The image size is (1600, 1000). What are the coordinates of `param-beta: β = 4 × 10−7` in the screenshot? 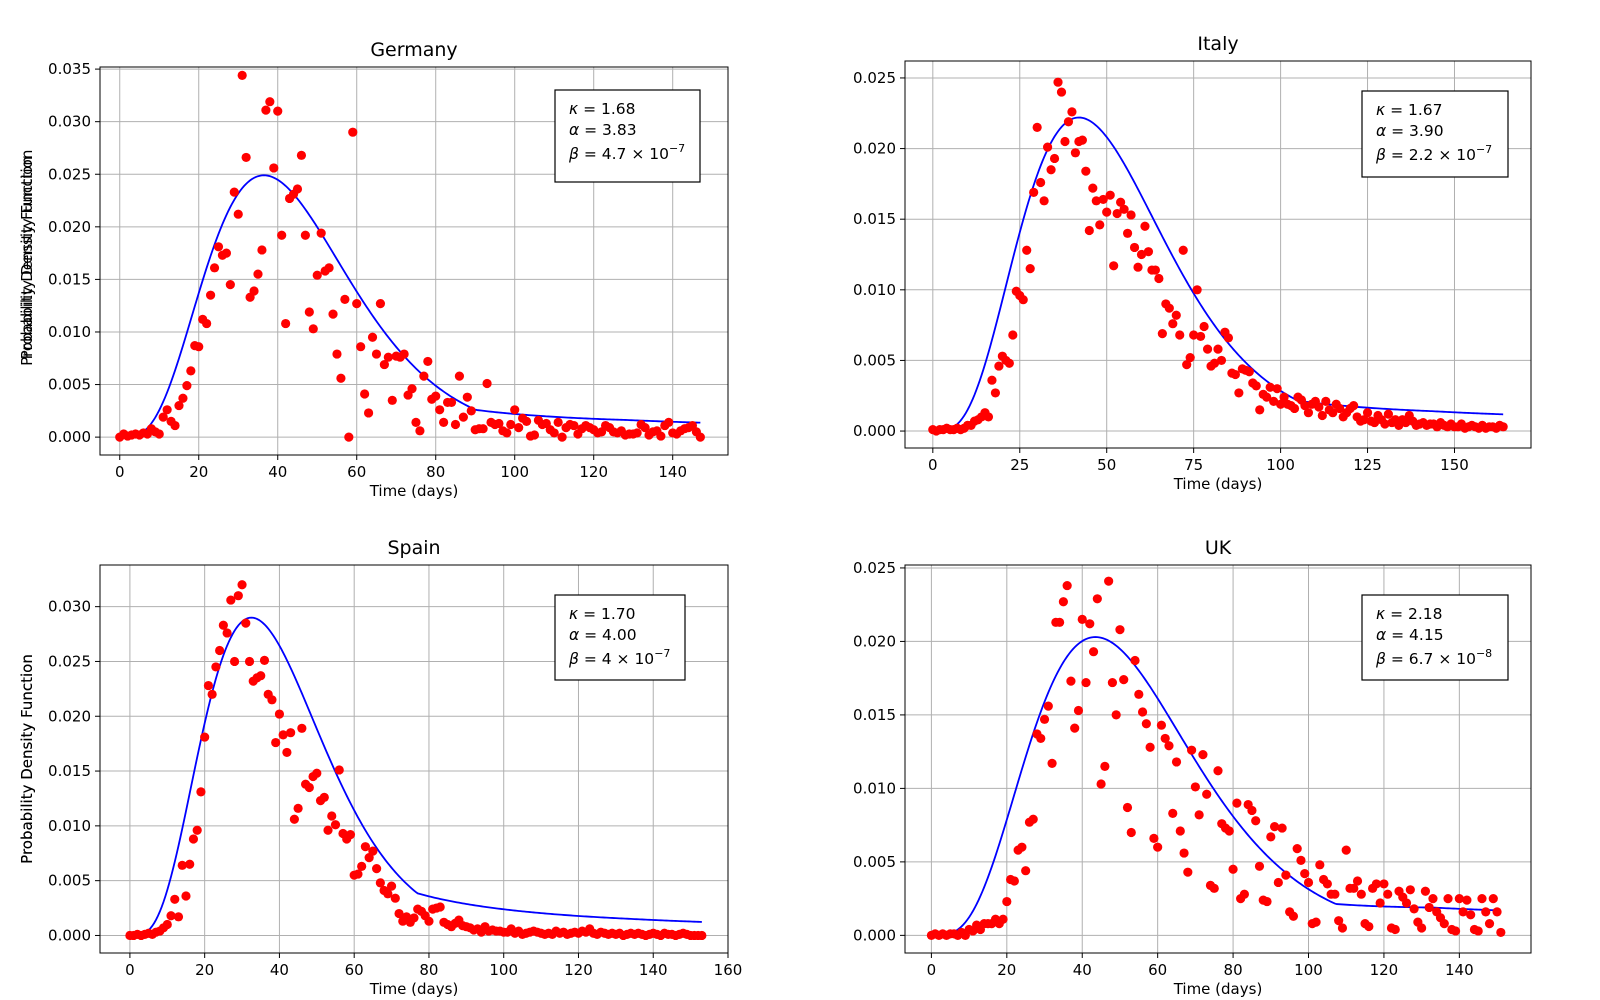 It's located at (619, 657).